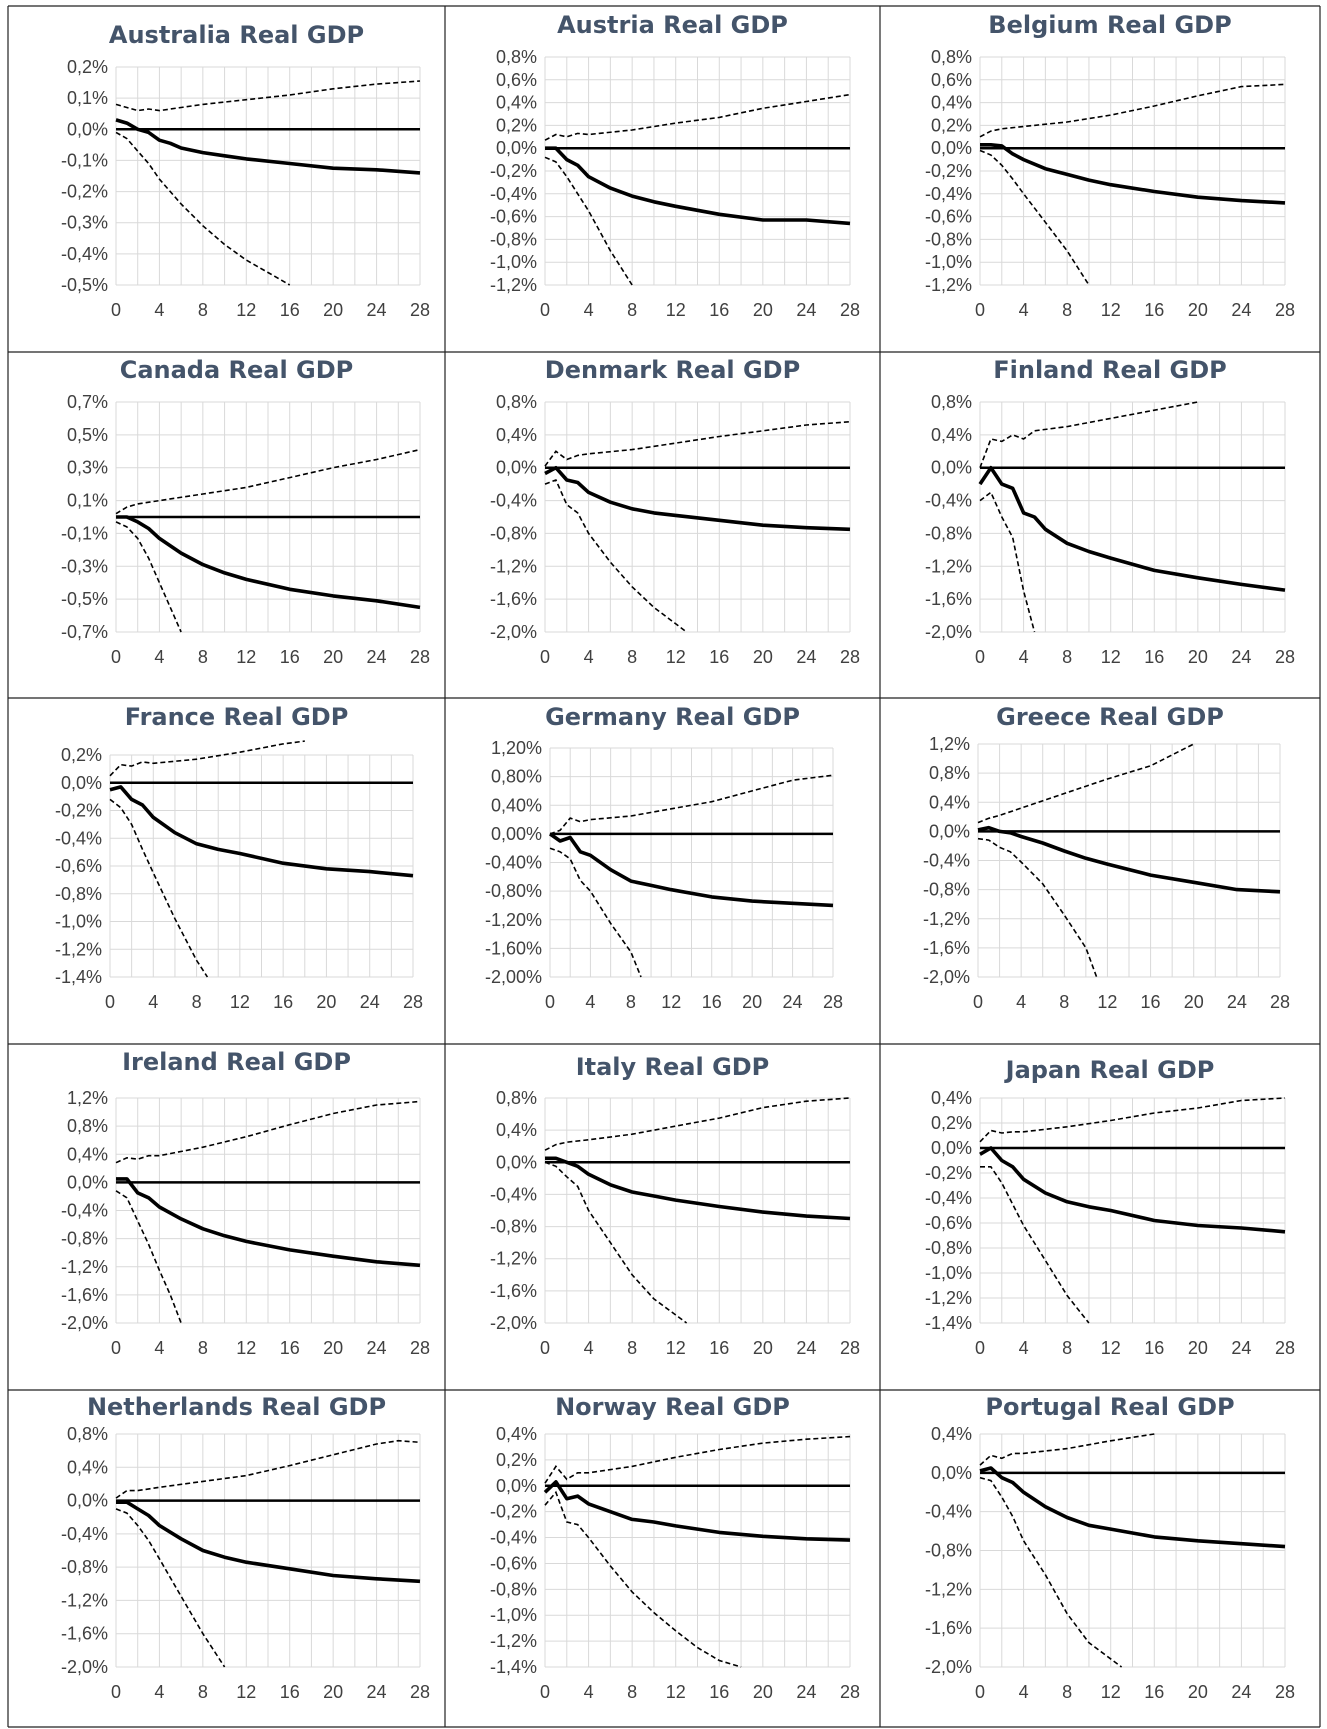 The image size is (1327, 1729). Describe the element at coordinates (516, 777) in the screenshot. I see `y-tick-label: 0,80%` at that location.